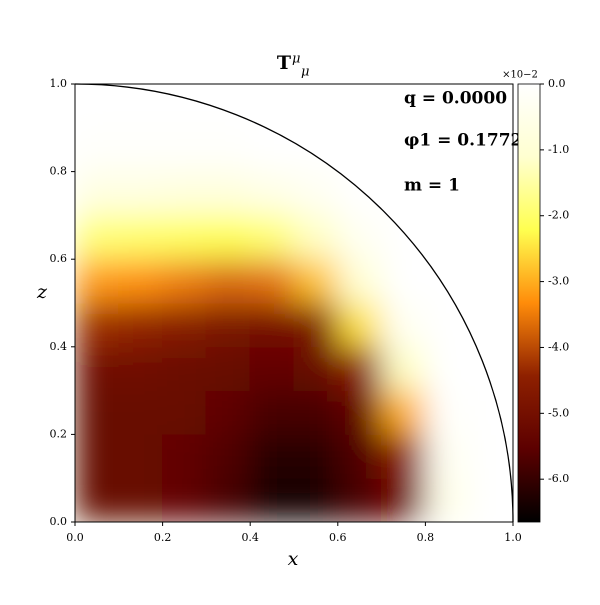 This screenshot has width=600, height=605. Describe the element at coordinates (529, 303) in the screenshot. I see `colorbar` at that location.